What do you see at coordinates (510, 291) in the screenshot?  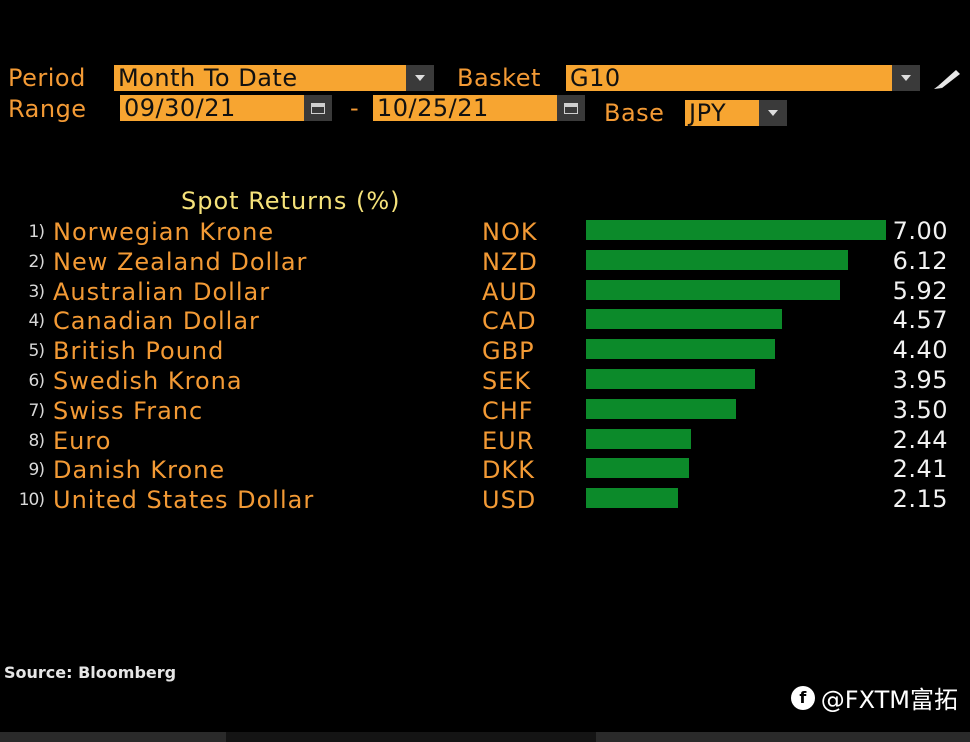 I see `currency-code: AUD` at bounding box center [510, 291].